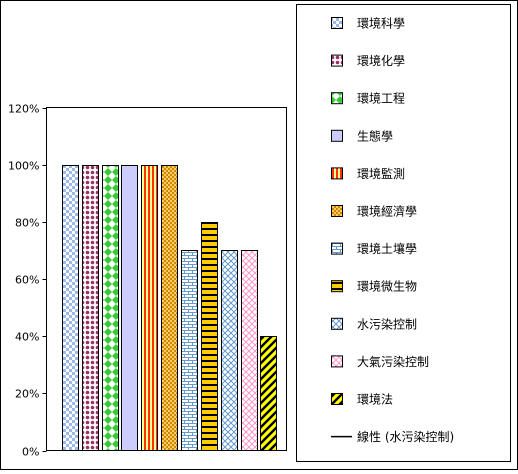 The width and height of the screenshot is (518, 474). Describe the element at coordinates (387, 286) in the screenshot. I see `legend-label: 環境微生物` at that location.